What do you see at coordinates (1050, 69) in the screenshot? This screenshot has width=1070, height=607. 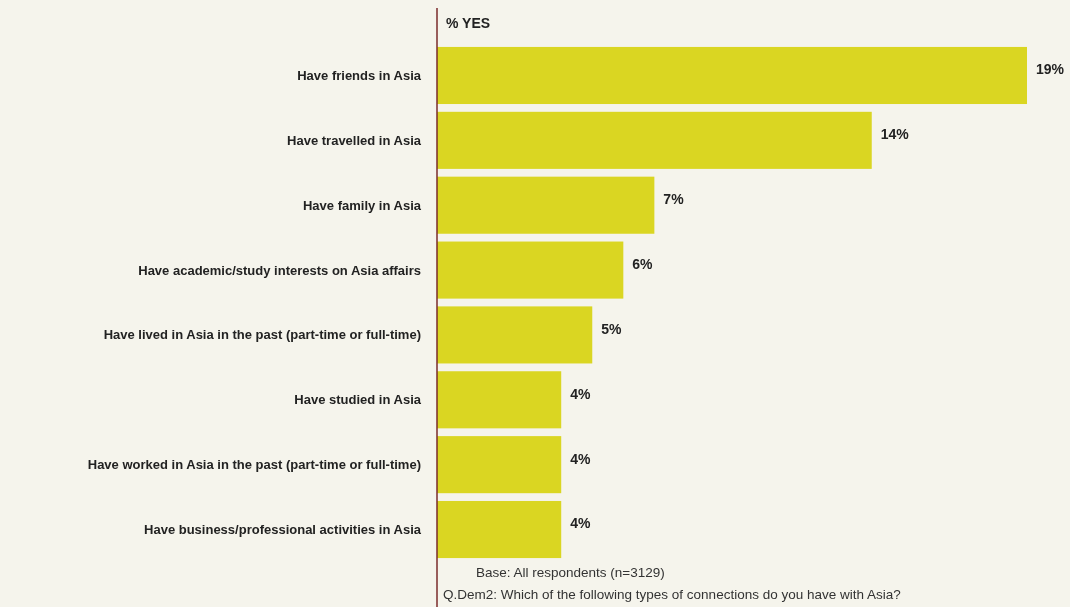 I see `data-label: 19%` at bounding box center [1050, 69].